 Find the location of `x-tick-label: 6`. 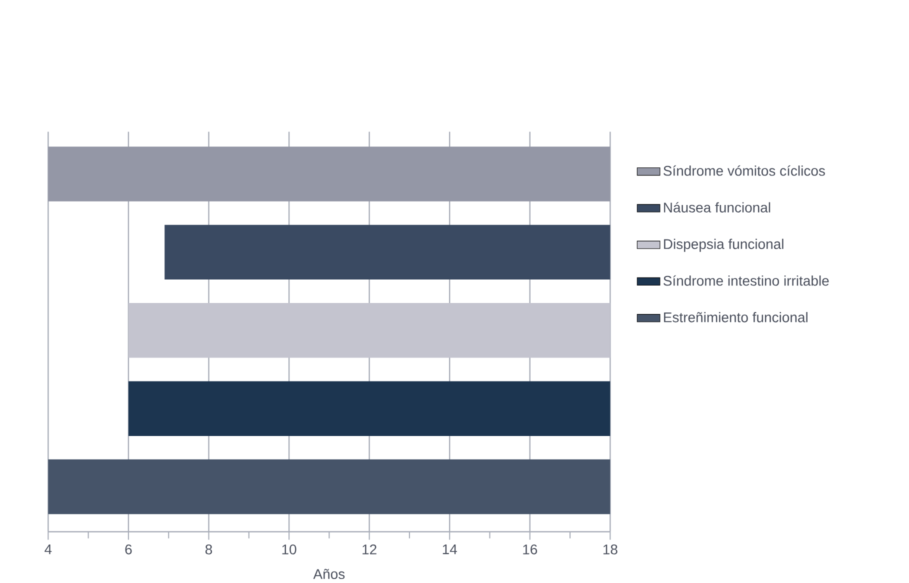

x-tick-label: 6 is located at coordinates (128, 549).